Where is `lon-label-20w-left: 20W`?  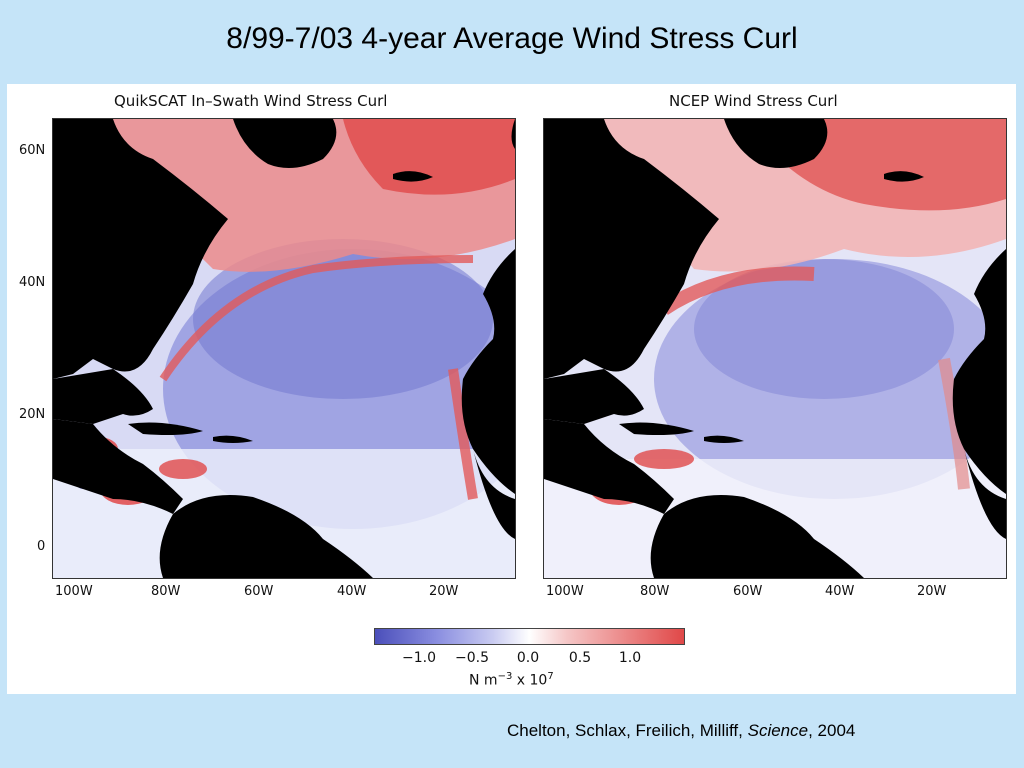 lon-label-20w-left: 20W is located at coordinates (444, 591).